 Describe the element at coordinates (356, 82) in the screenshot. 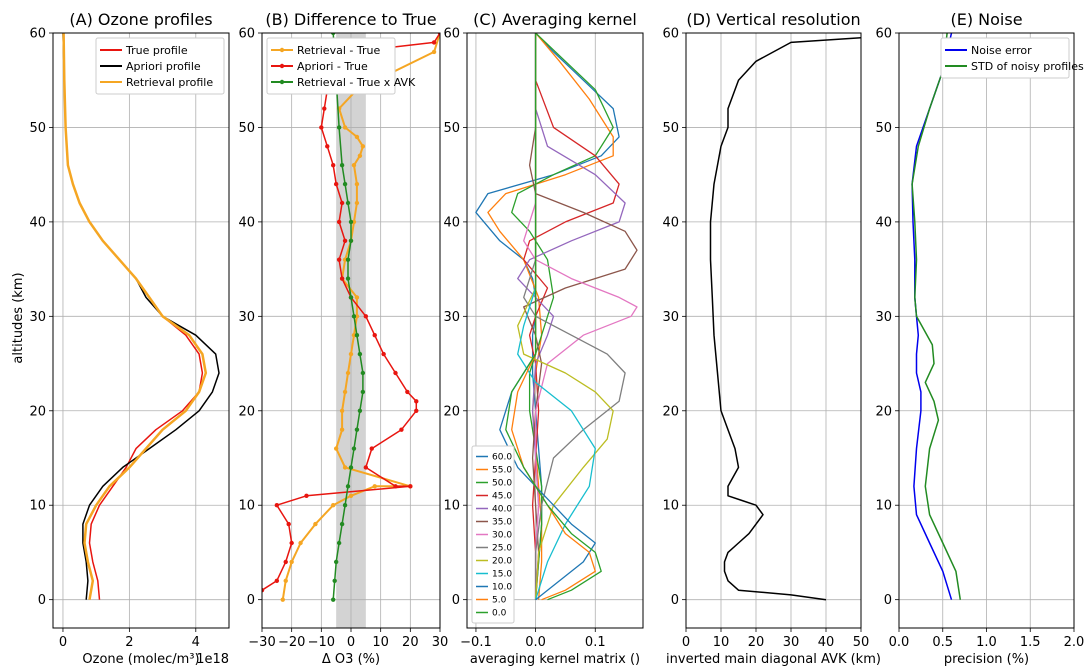

I see `legend-label: Retrieval - True x AVK` at that location.